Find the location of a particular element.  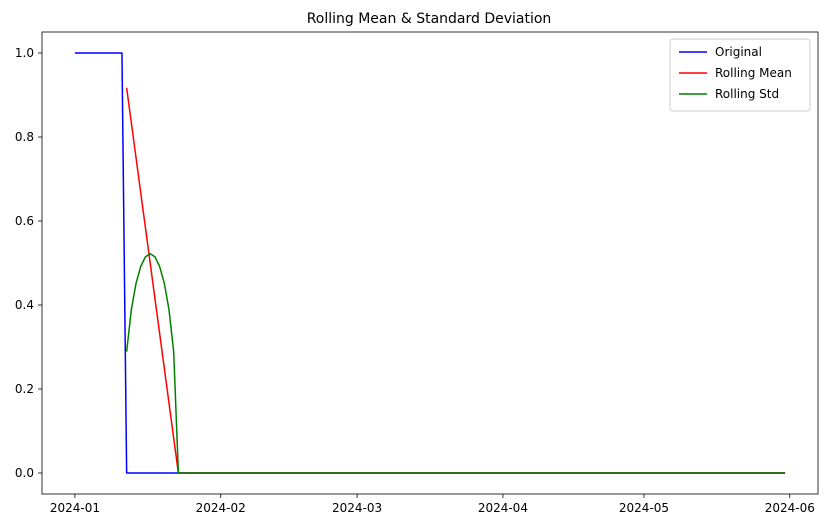

legend: Original Rolling Mean Rolling Std is located at coordinates (740, 75).